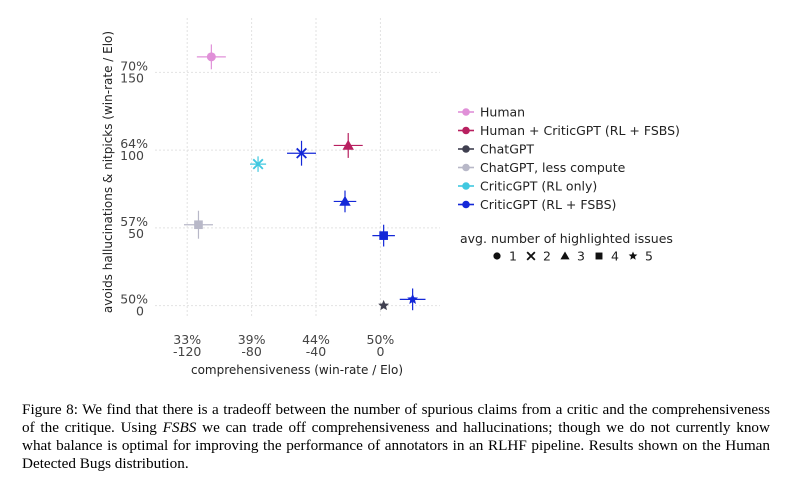 The width and height of the screenshot is (786, 485). I want to click on y-tick-elo: 150, so click(132, 77).